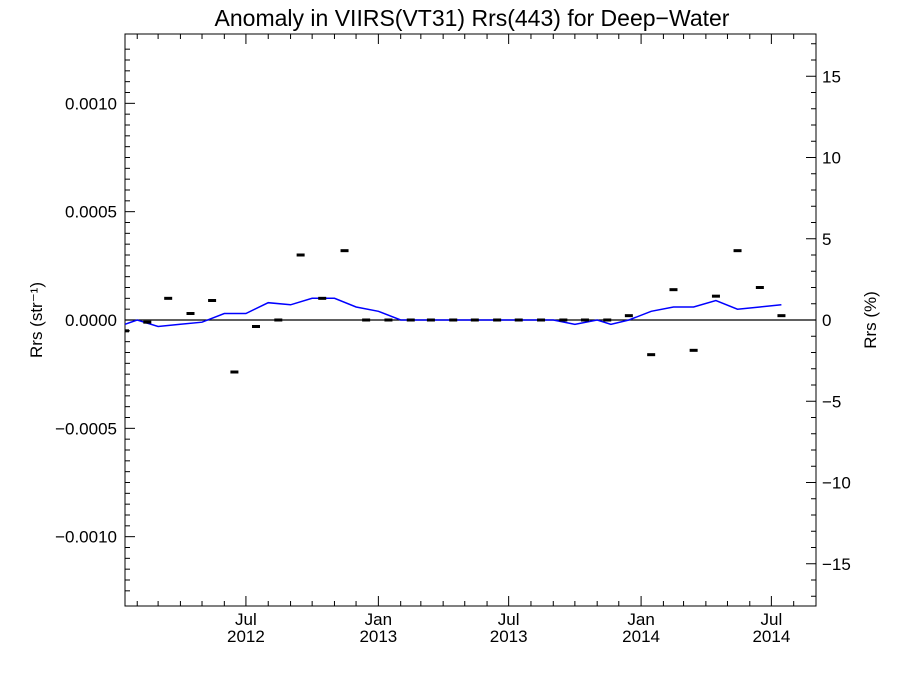  Describe the element at coordinates (831, 401) in the screenshot. I see `y-right-tick-label: −5` at that location.